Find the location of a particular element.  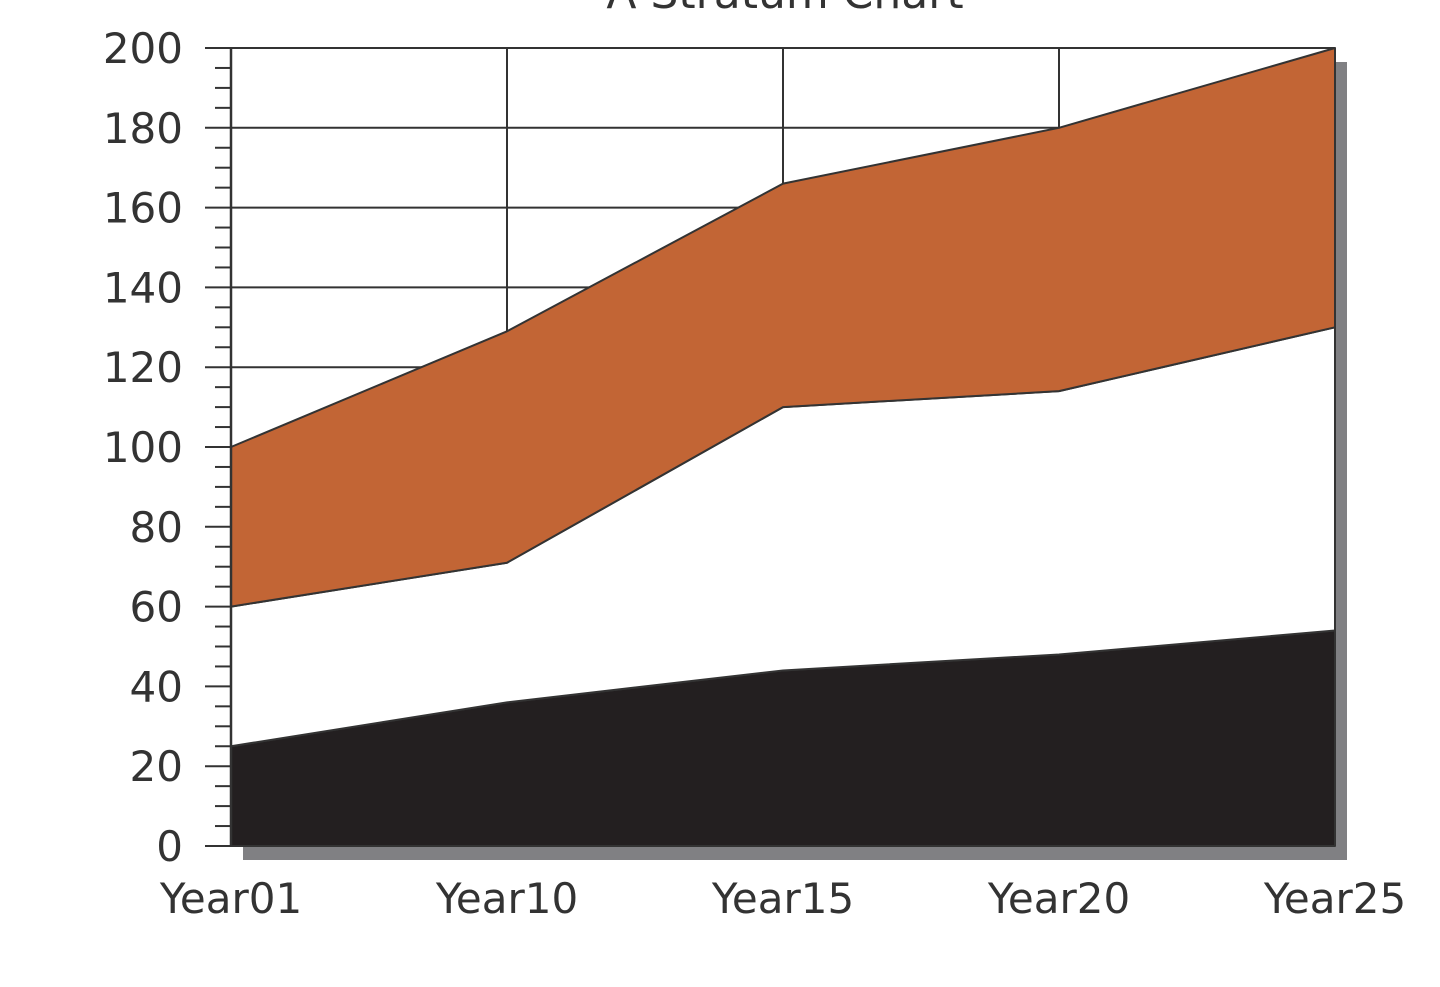

y-tick-label: 160 is located at coordinates (143, 208).